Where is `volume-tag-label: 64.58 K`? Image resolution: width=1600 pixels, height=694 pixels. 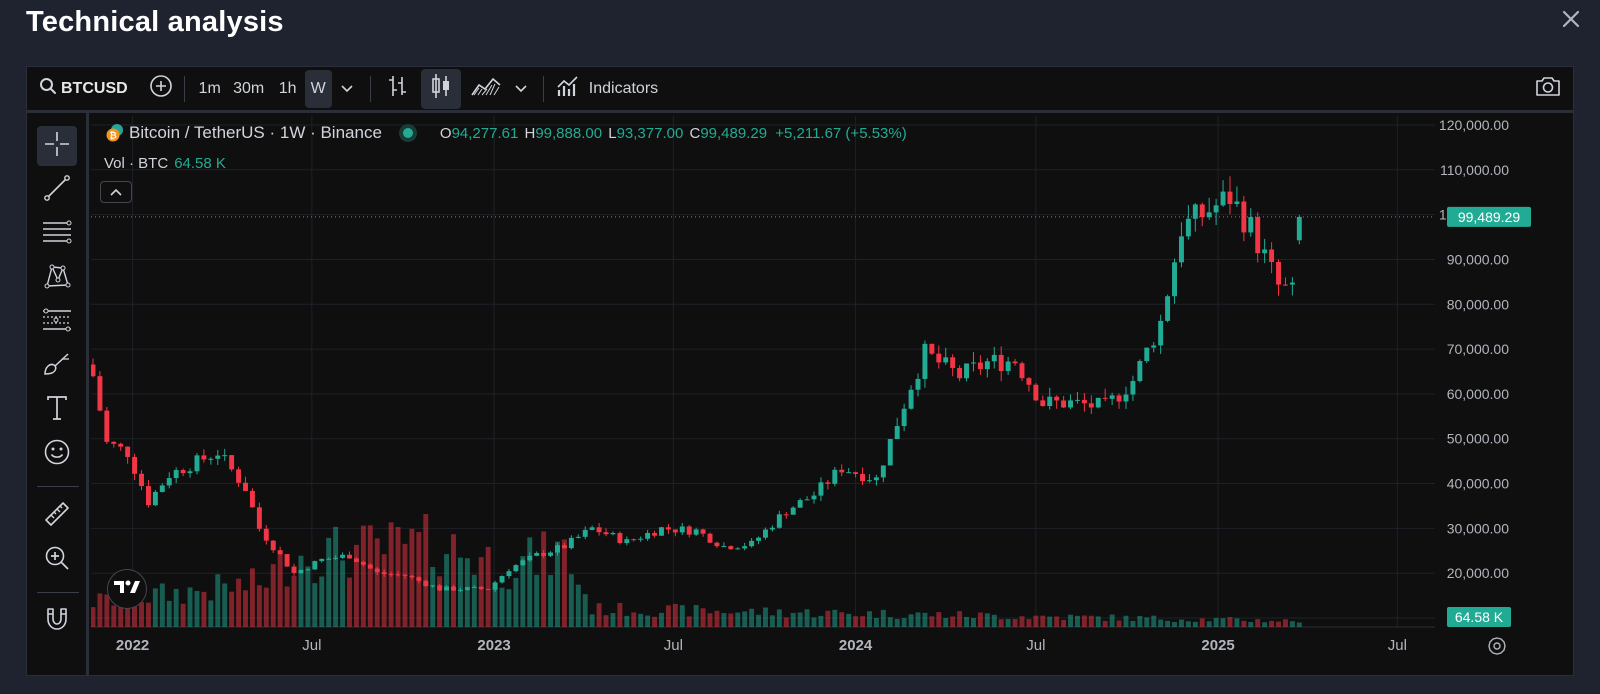 volume-tag-label: 64.58 K is located at coordinates (1479, 617).